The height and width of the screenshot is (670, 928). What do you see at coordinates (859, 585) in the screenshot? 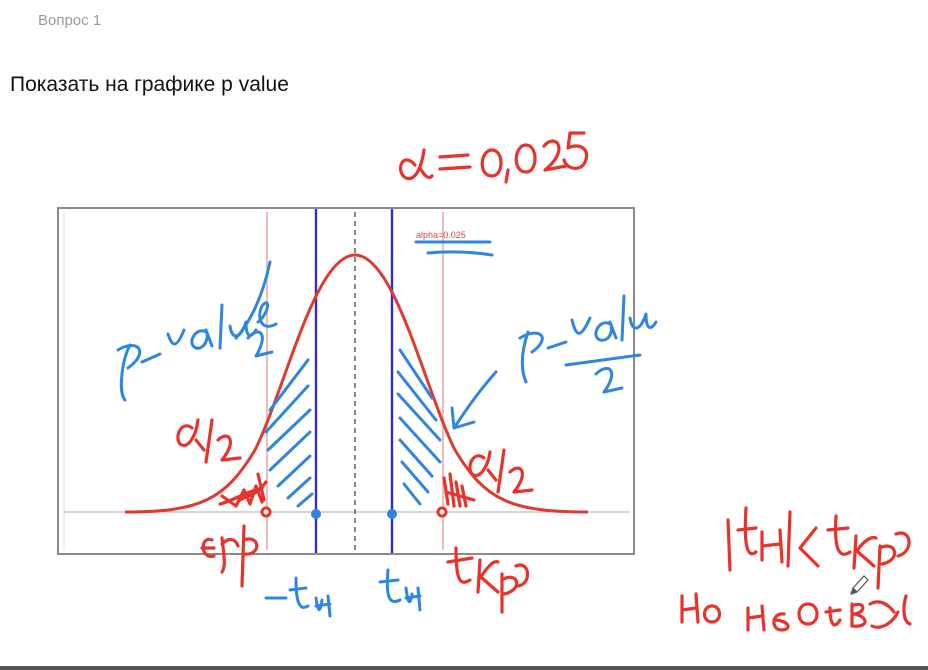
I see `pencil-icon` at bounding box center [859, 585].